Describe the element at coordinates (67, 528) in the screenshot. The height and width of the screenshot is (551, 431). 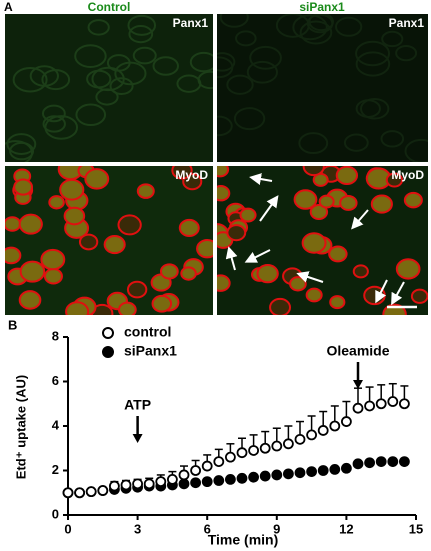
I see `x-tick-label: 0` at that location.